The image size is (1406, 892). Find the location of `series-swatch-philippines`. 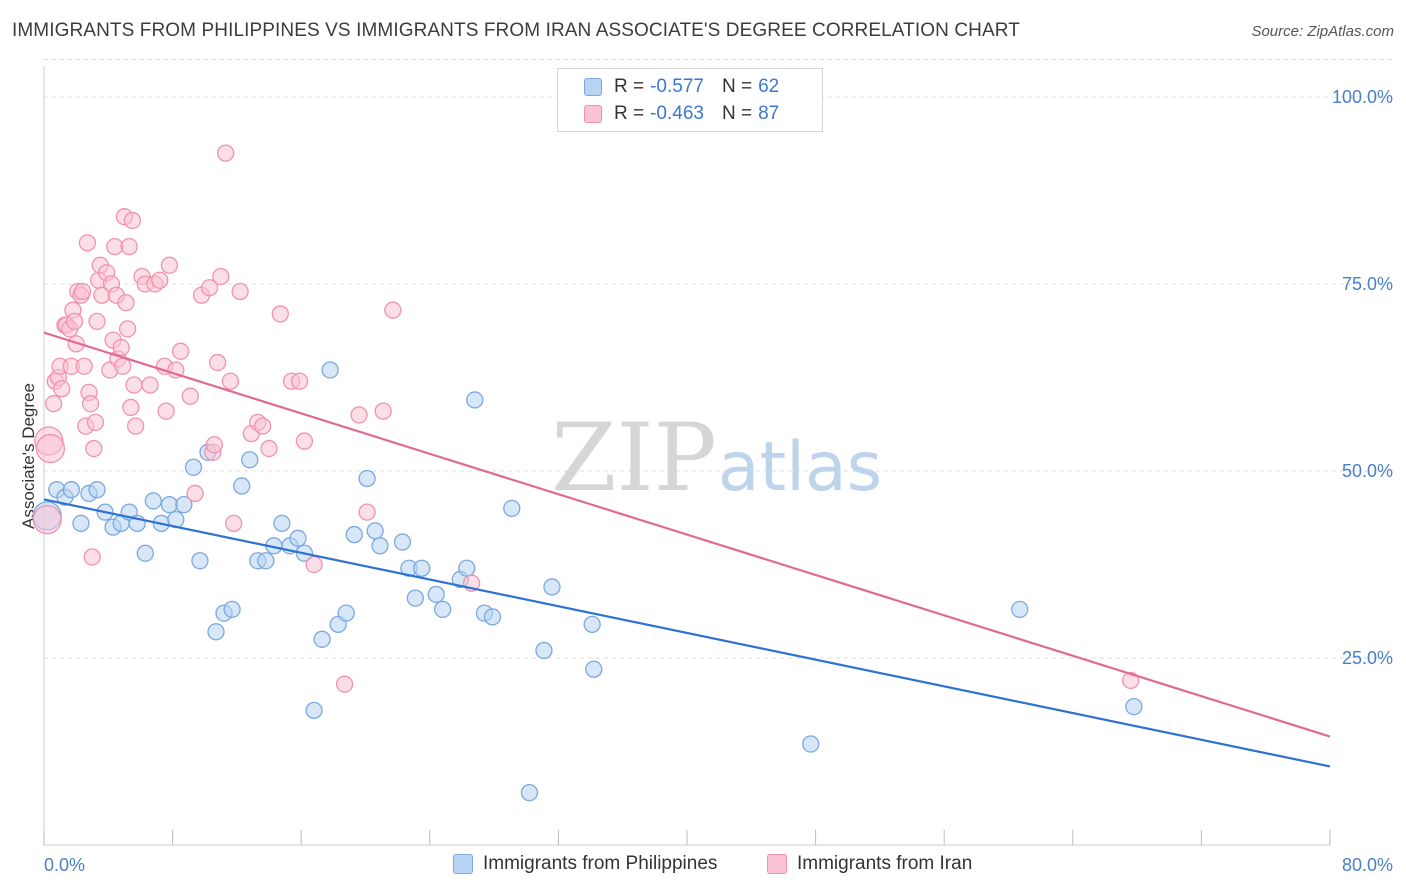

series-swatch-philippines is located at coordinates (463, 864).